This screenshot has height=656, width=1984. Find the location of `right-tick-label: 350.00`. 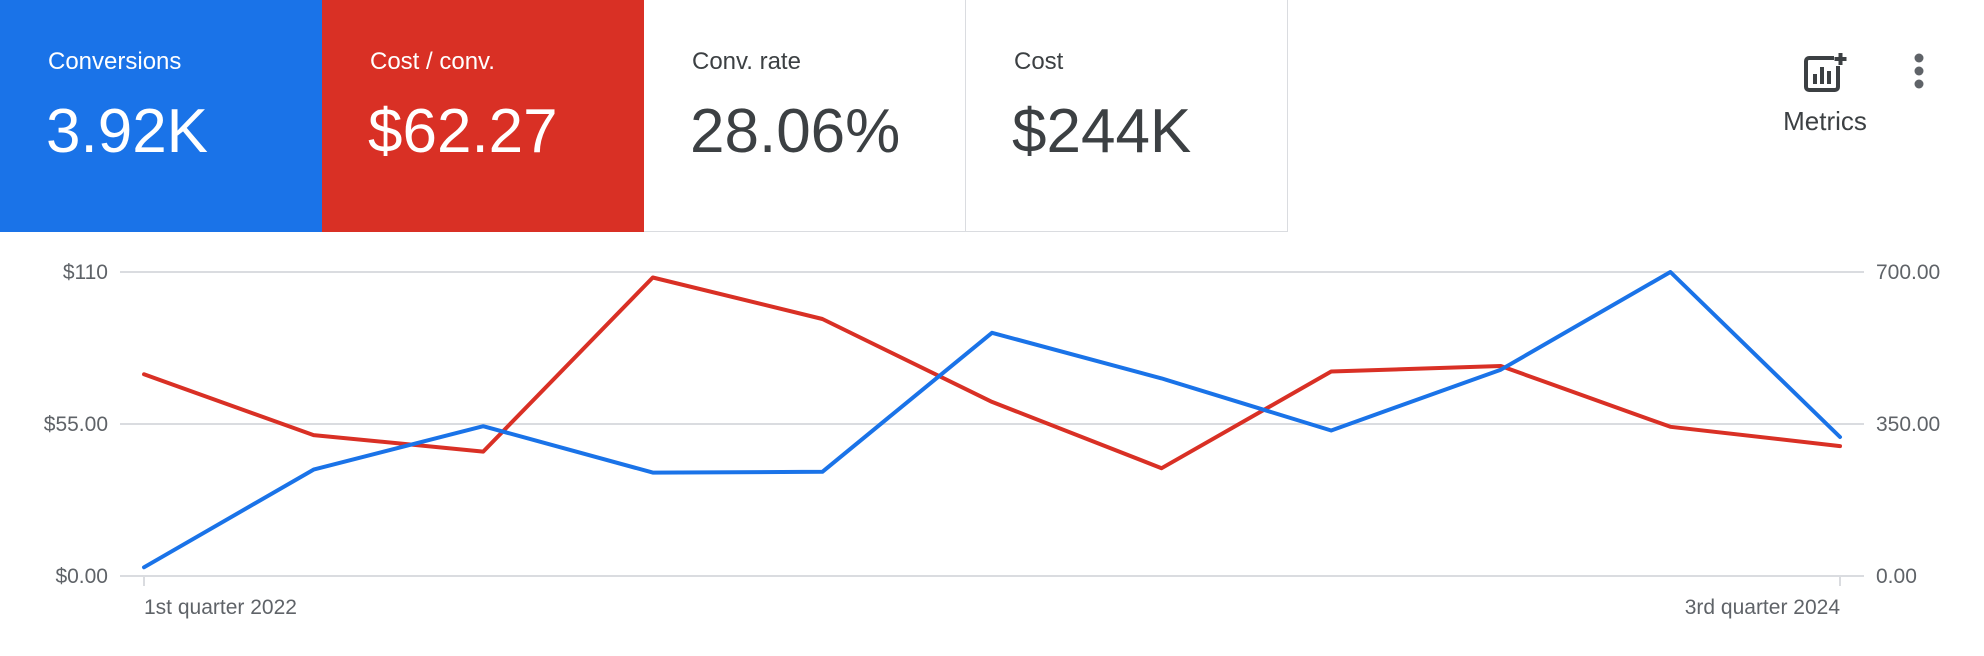

right-tick-label: 350.00 is located at coordinates (1908, 424).